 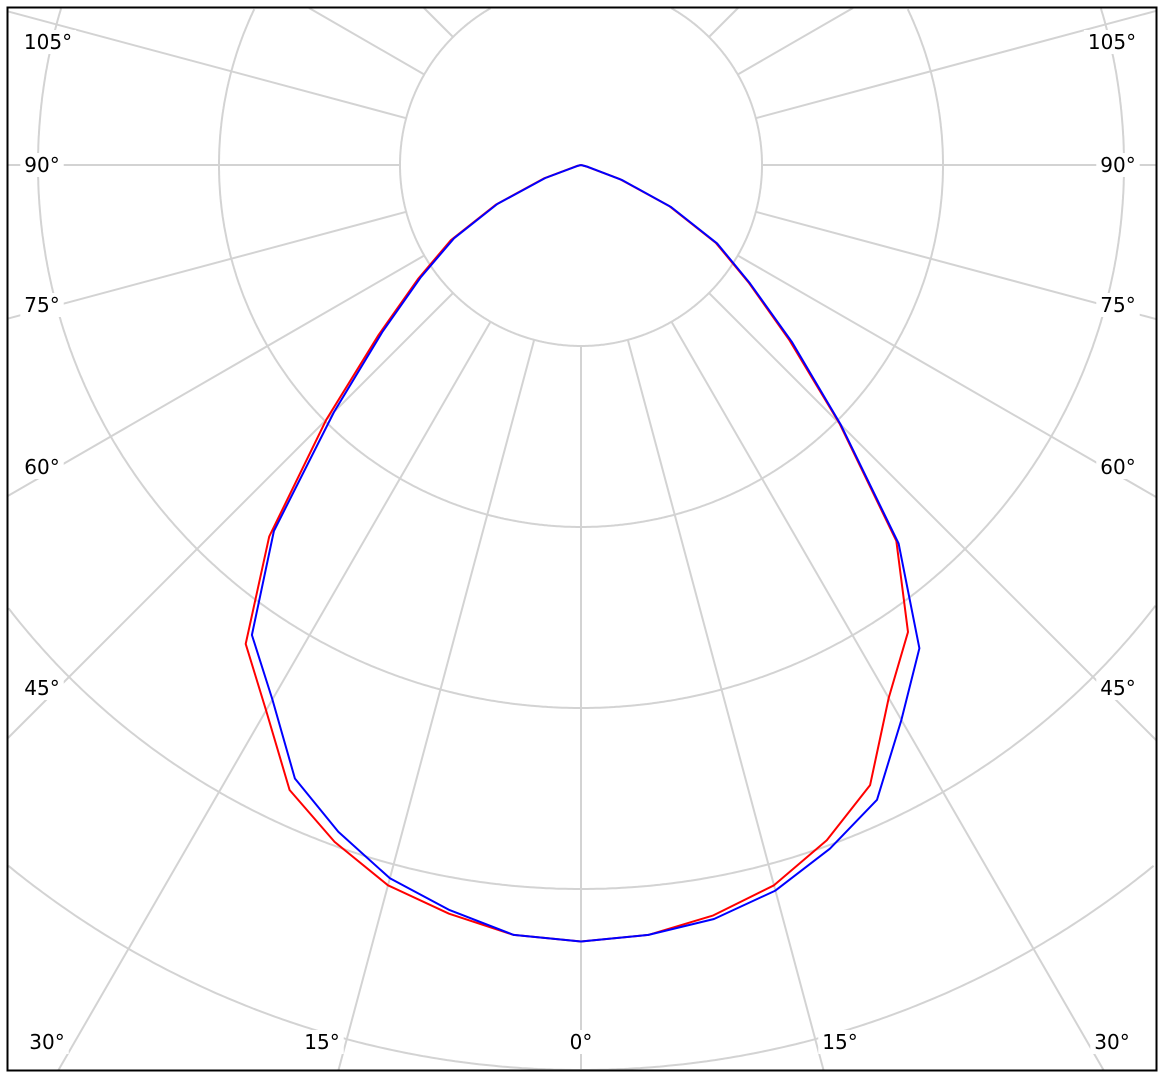 I want to click on angle-label-right-75: 75°, so click(x=1118, y=305).